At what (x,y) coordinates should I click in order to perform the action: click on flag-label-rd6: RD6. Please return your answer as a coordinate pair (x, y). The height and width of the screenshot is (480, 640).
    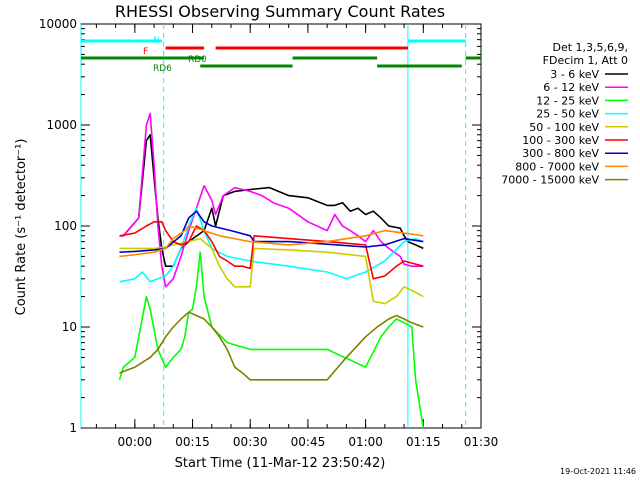
    Looking at the image, I should click on (162, 69).